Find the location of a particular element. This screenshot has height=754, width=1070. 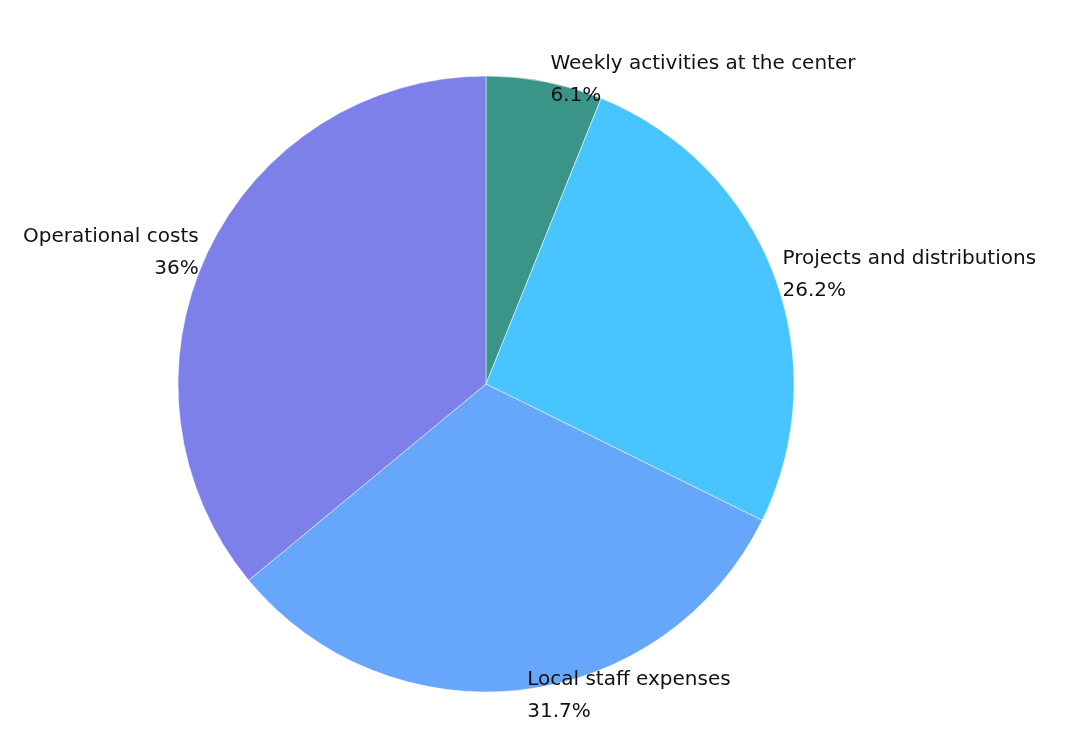

data-label: 26.2% is located at coordinates (814, 288).